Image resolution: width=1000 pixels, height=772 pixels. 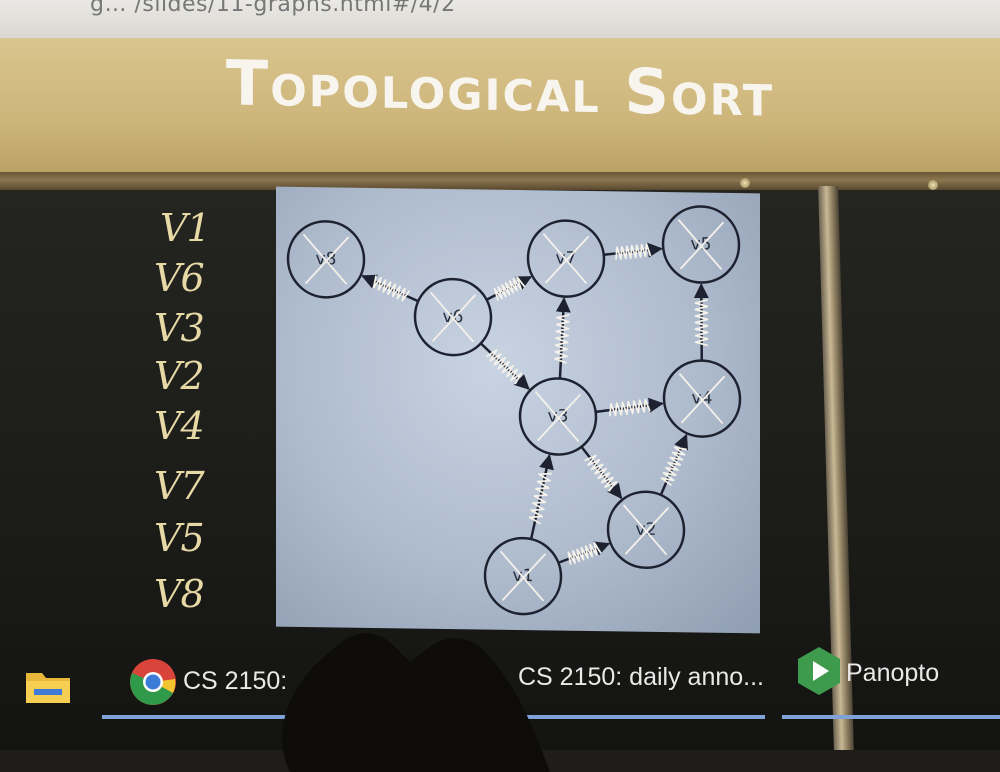 I want to click on taskbar-panopto-label: Panopto, so click(x=892, y=673).